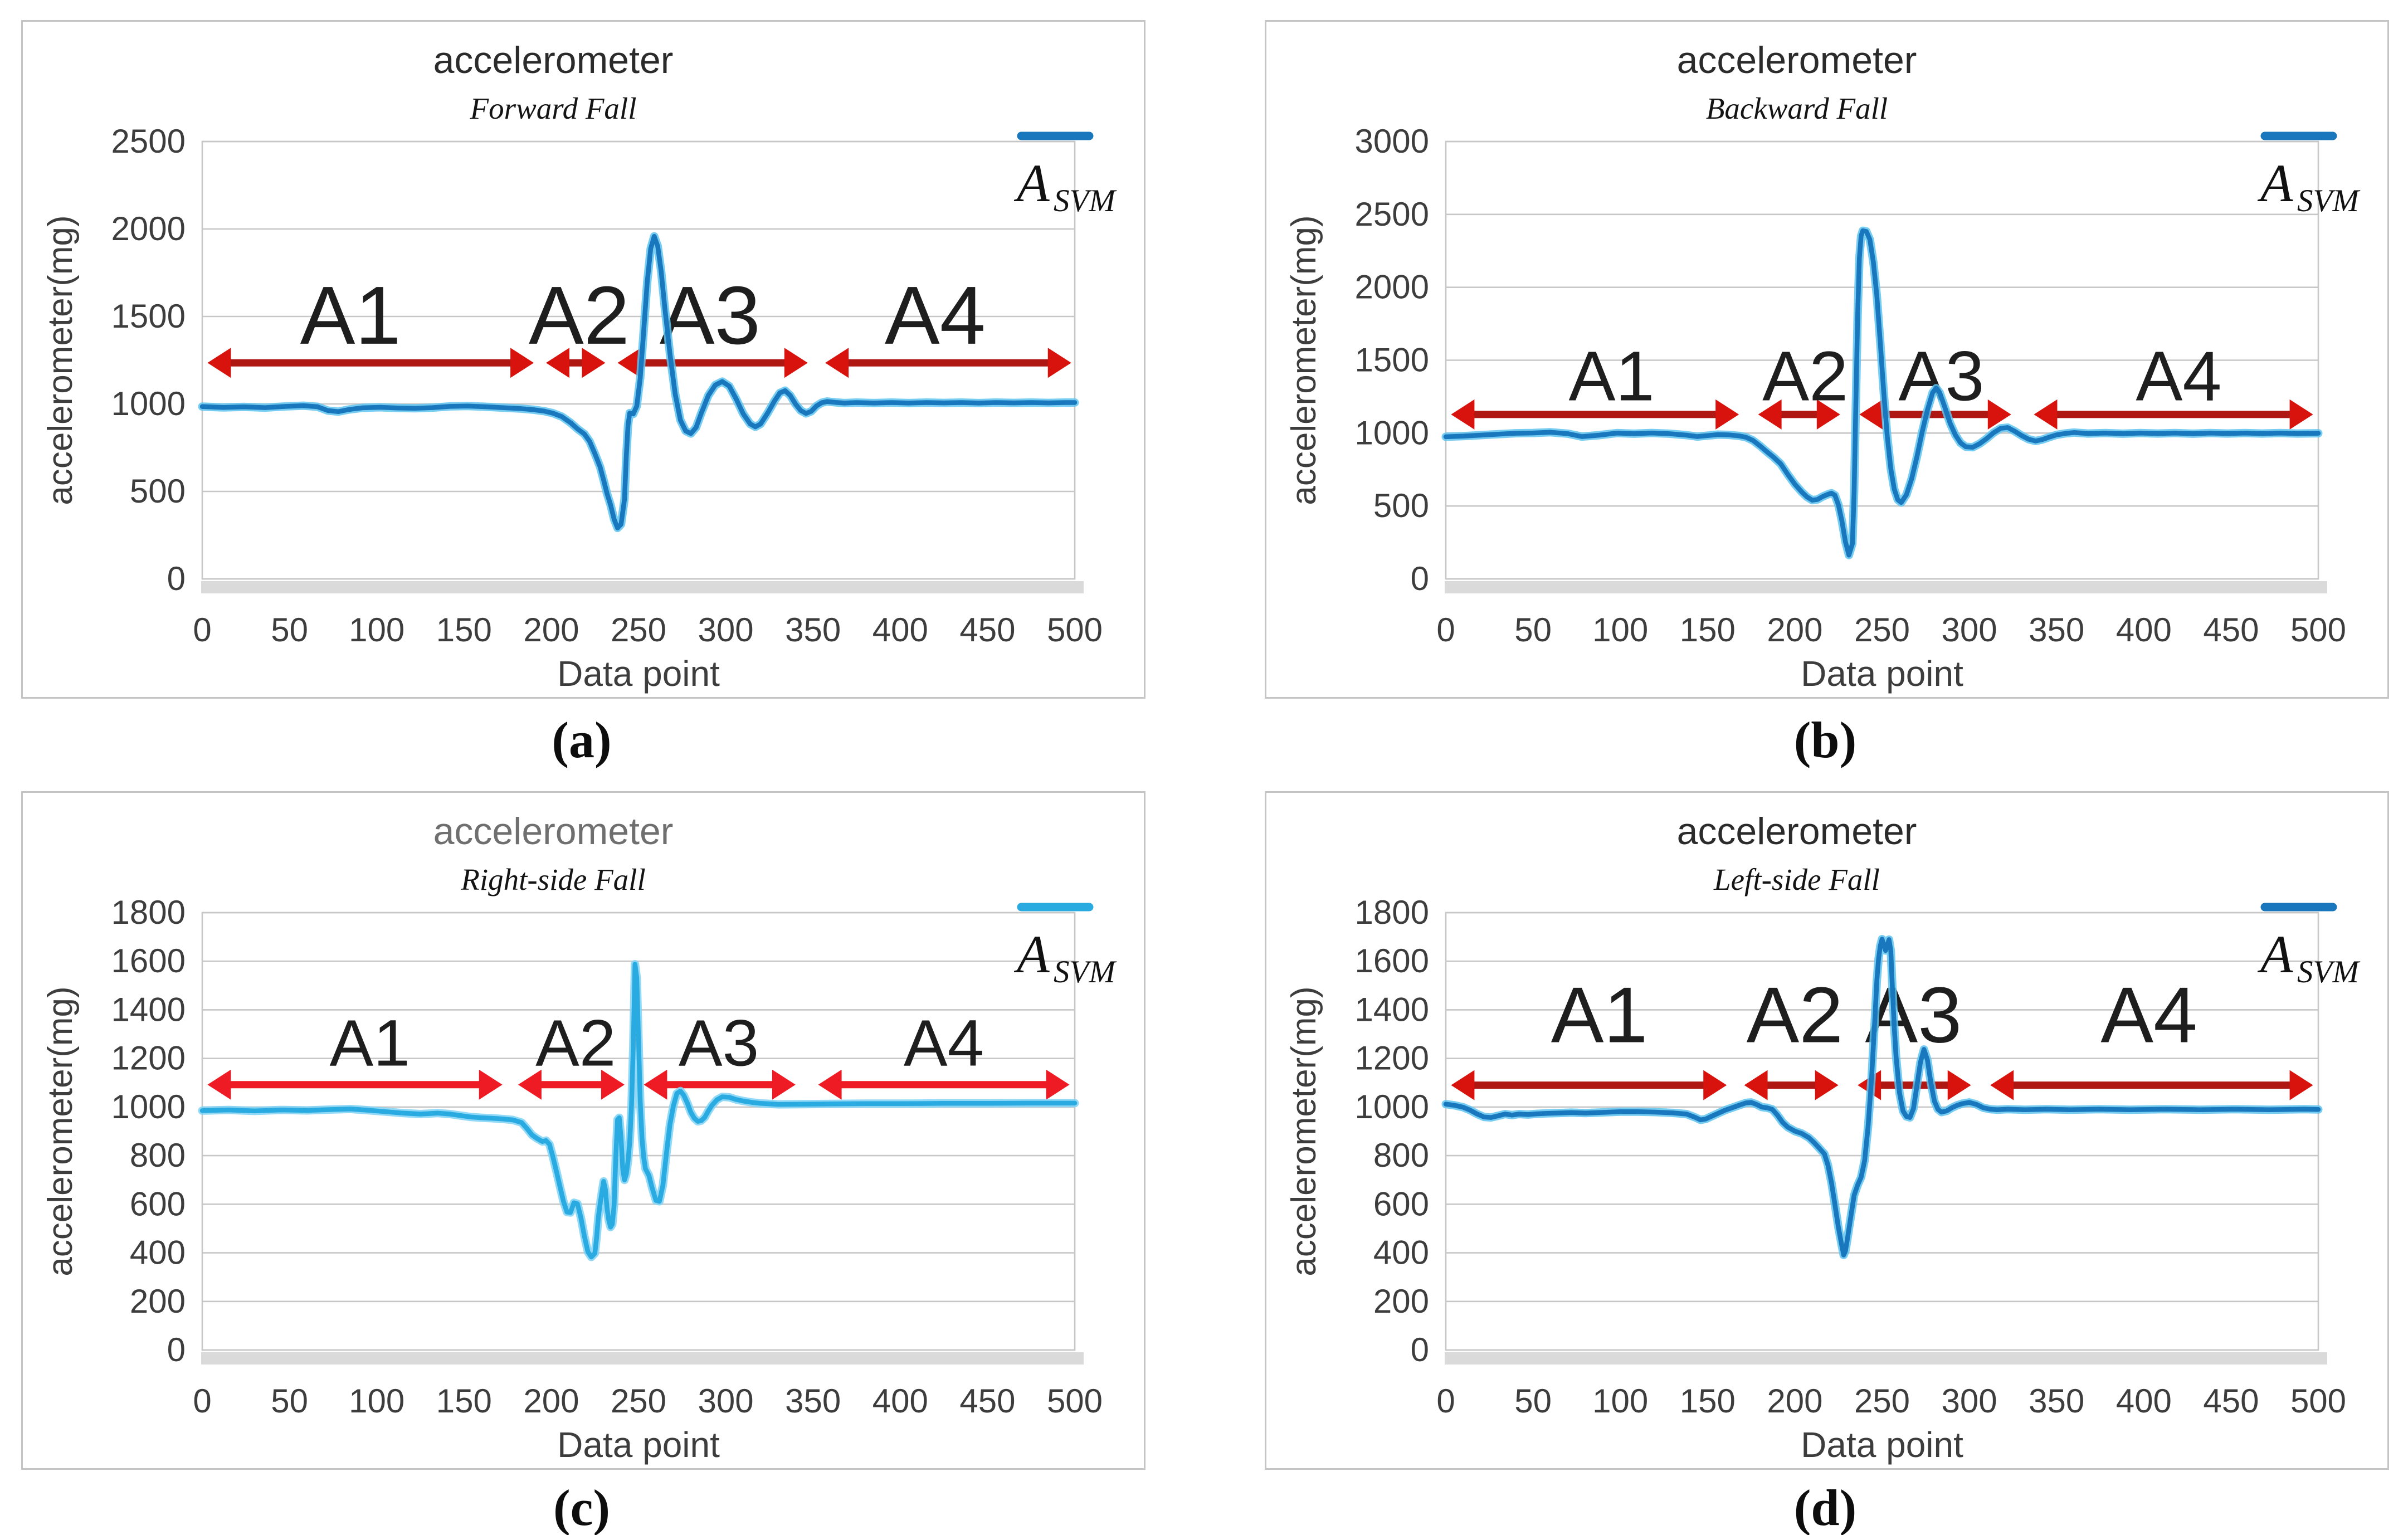  Describe the element at coordinates (1825, 740) in the screenshot. I see `caption-b: (b)` at that location.